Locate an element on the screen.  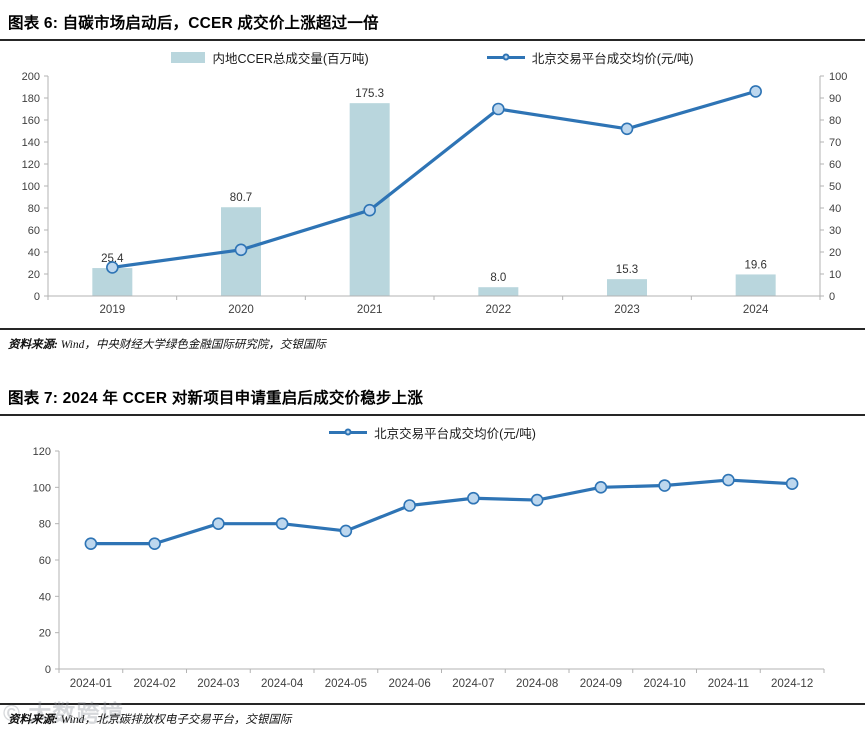
figure6-bottom-rule is located at coordinates (432, 329).